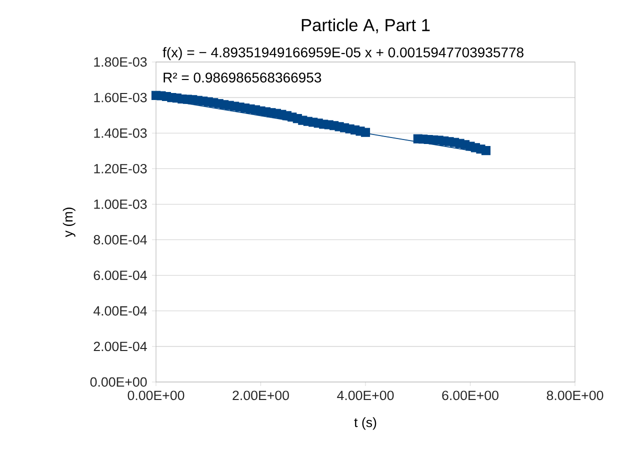 Image resolution: width=643 pixels, height=454 pixels. I want to click on y-tick-label: 1.60E-03, so click(120, 97).